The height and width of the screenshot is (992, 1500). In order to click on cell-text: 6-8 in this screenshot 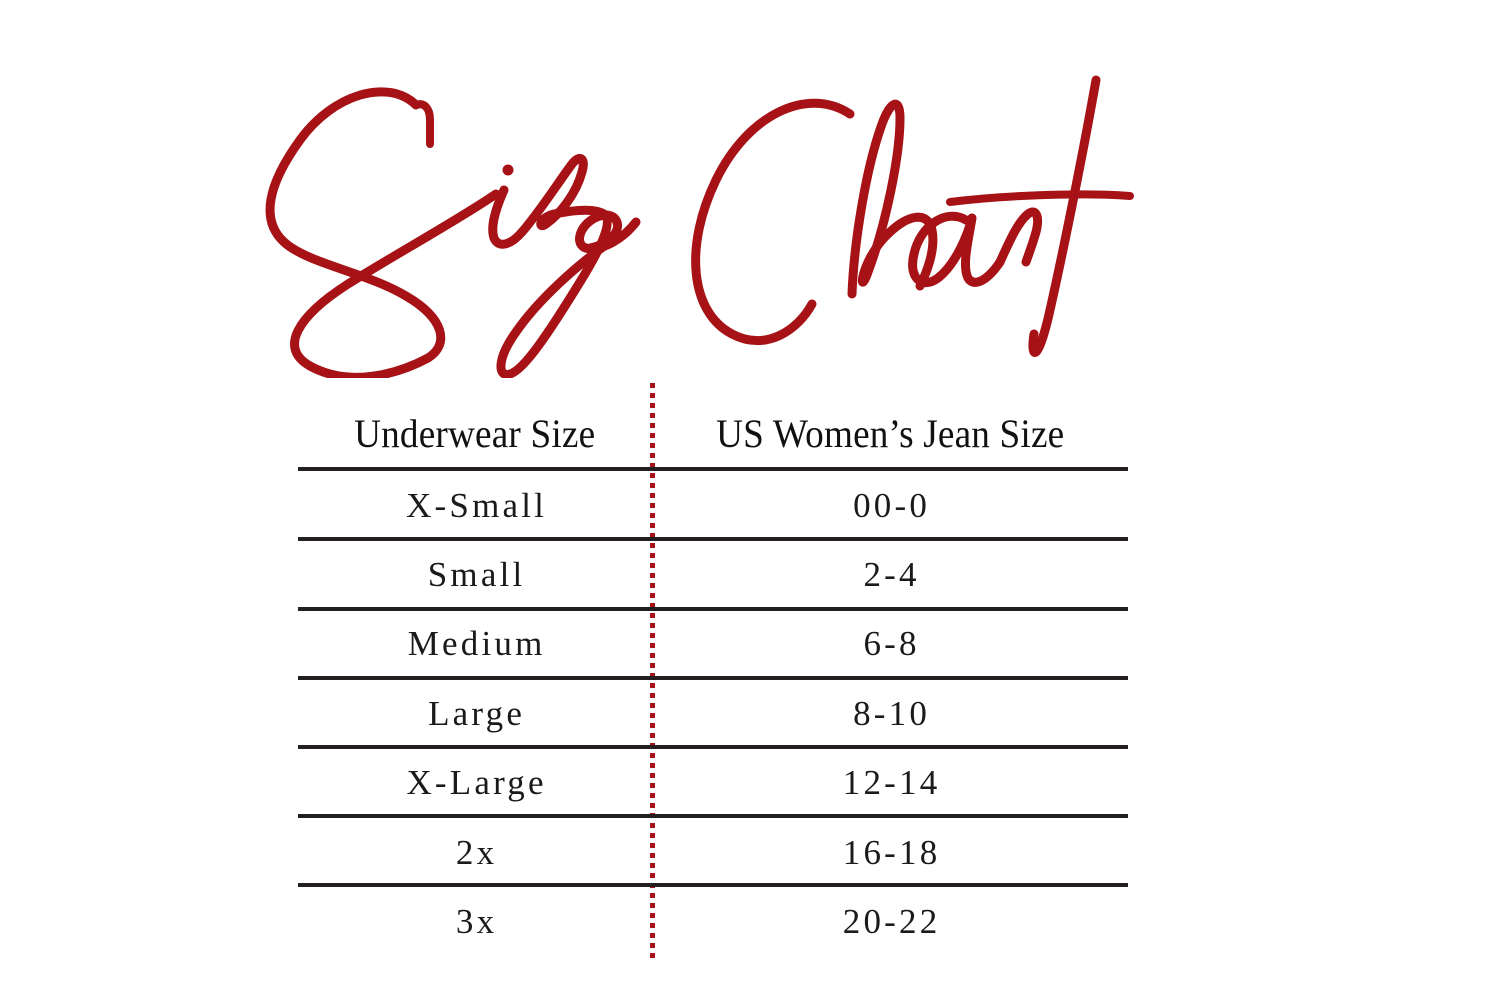, I will do `click(891, 644)`.